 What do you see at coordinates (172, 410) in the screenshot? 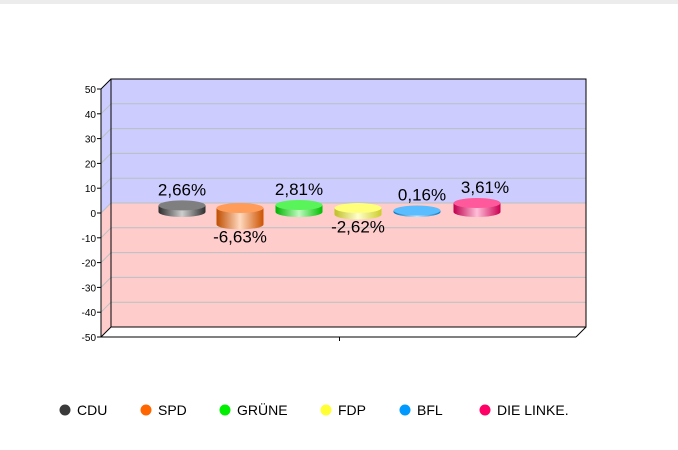
I see `legend-label: SPD` at bounding box center [172, 410].